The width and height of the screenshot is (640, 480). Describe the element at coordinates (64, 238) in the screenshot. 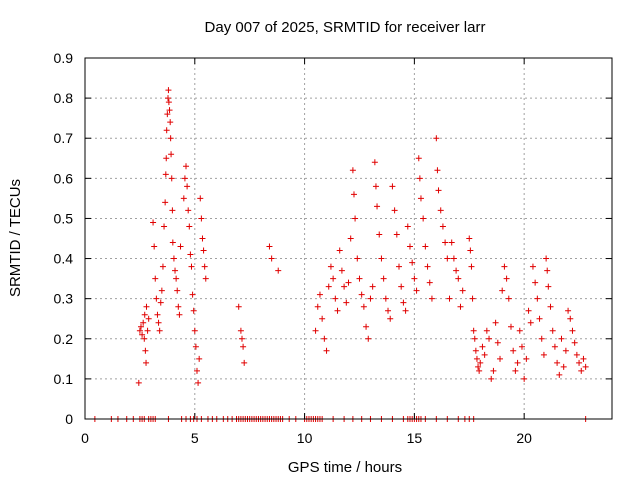

I see `y-tick-labels: 0 0.1 0.2 0.3 0.4 0.5 0.6 0.7 0.8 0.9` at that location.